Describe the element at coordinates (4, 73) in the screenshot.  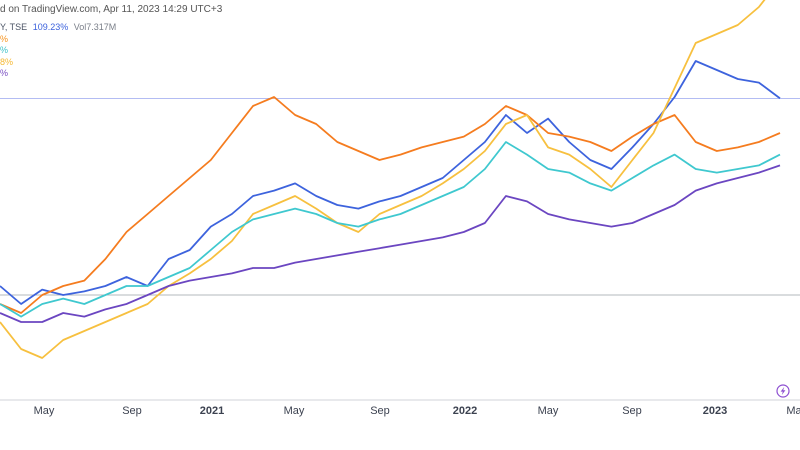
I see `legend-pct-4: %` at that location.